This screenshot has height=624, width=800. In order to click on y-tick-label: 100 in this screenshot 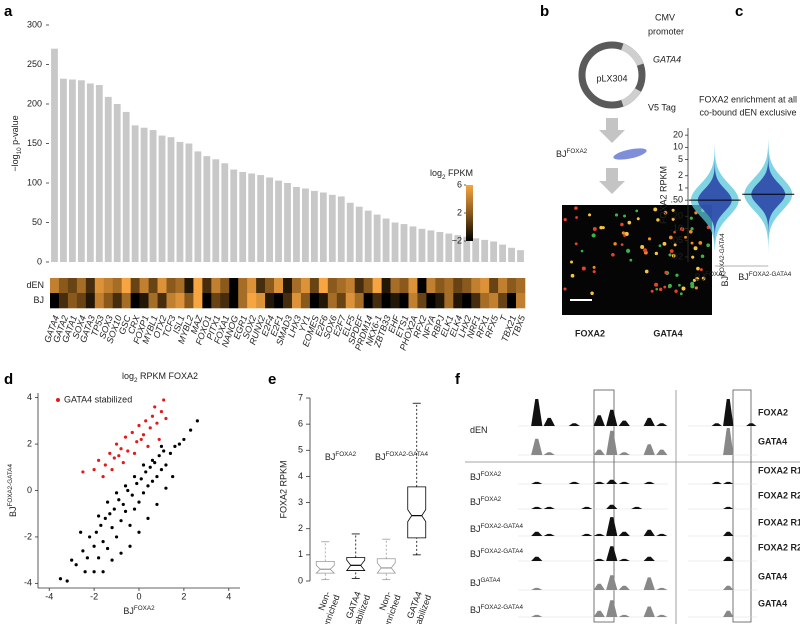, I will do `click(34, 182)`.